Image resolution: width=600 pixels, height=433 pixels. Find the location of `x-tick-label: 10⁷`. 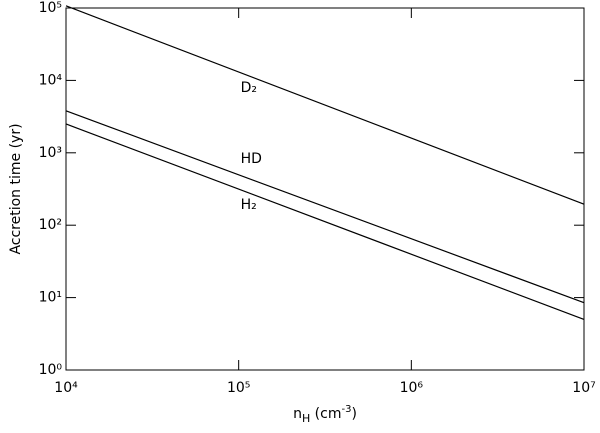

x-tick-label: 10⁷ is located at coordinates (583, 388).